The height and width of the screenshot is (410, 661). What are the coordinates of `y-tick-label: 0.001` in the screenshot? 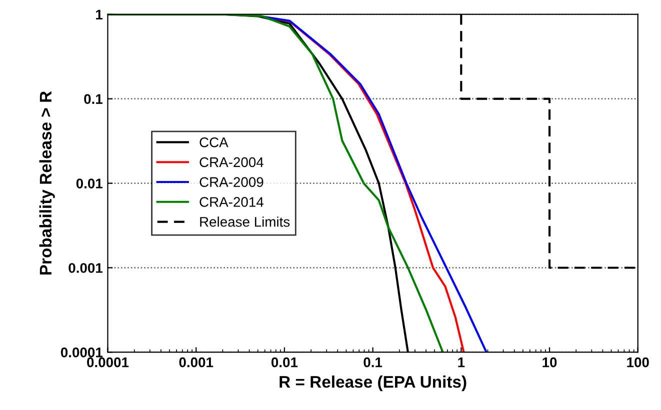 It's located at (85, 268).